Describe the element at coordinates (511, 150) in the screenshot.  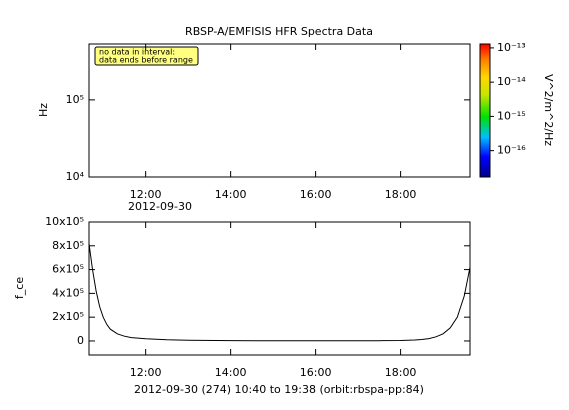
I see `colorbar-tick-label: 10⁻¹⁶` at that location.